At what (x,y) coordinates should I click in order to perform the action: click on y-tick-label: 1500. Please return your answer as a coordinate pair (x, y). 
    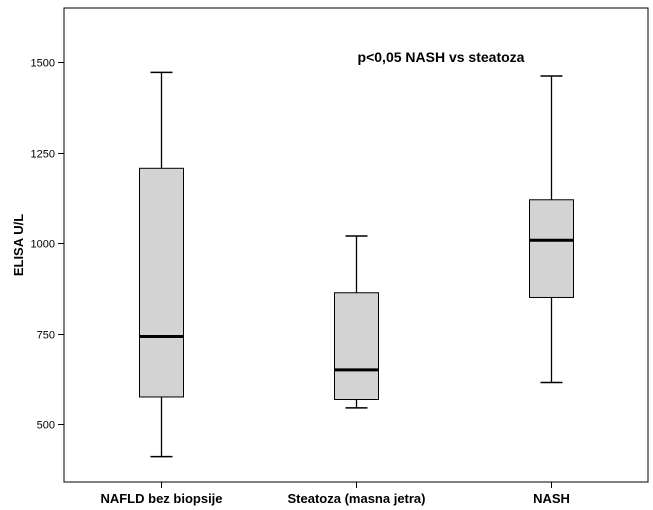
    Looking at the image, I should click on (43, 64).